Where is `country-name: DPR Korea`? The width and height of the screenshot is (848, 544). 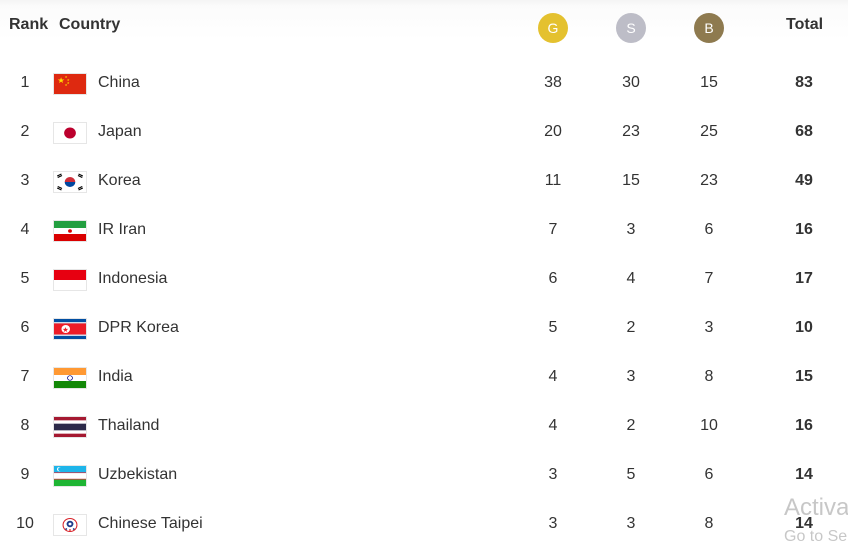
country-name: DPR Korea is located at coordinates (138, 327).